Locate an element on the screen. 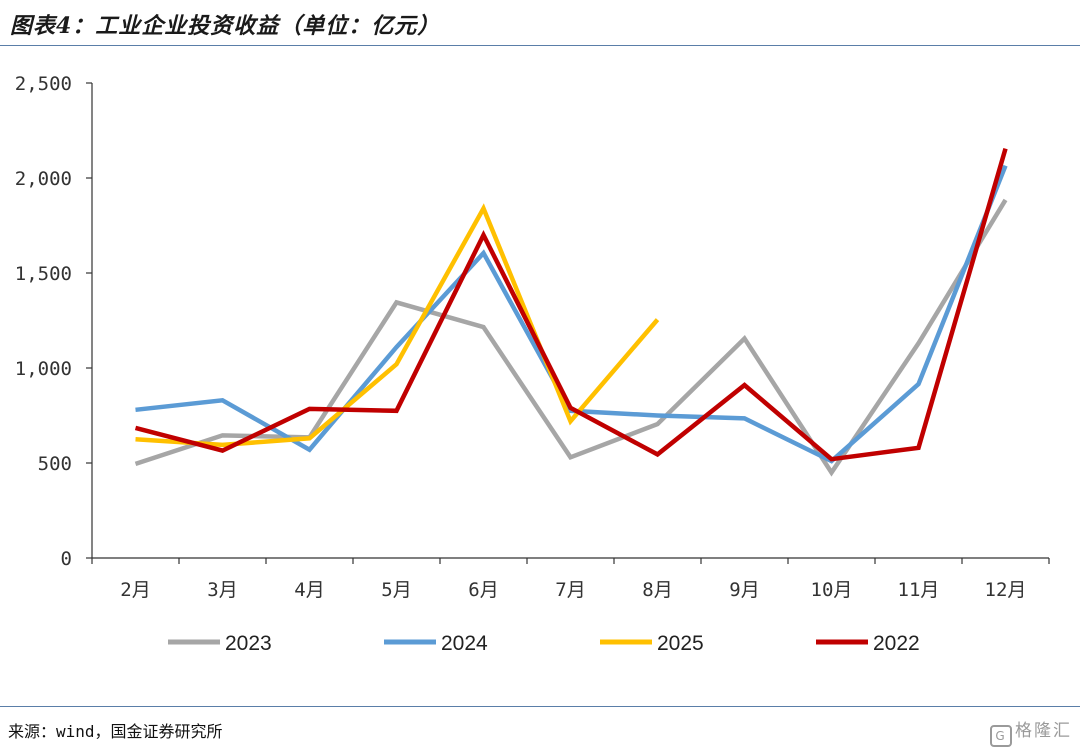  legend: 2023 2024 2025 2022 is located at coordinates (544, 643).